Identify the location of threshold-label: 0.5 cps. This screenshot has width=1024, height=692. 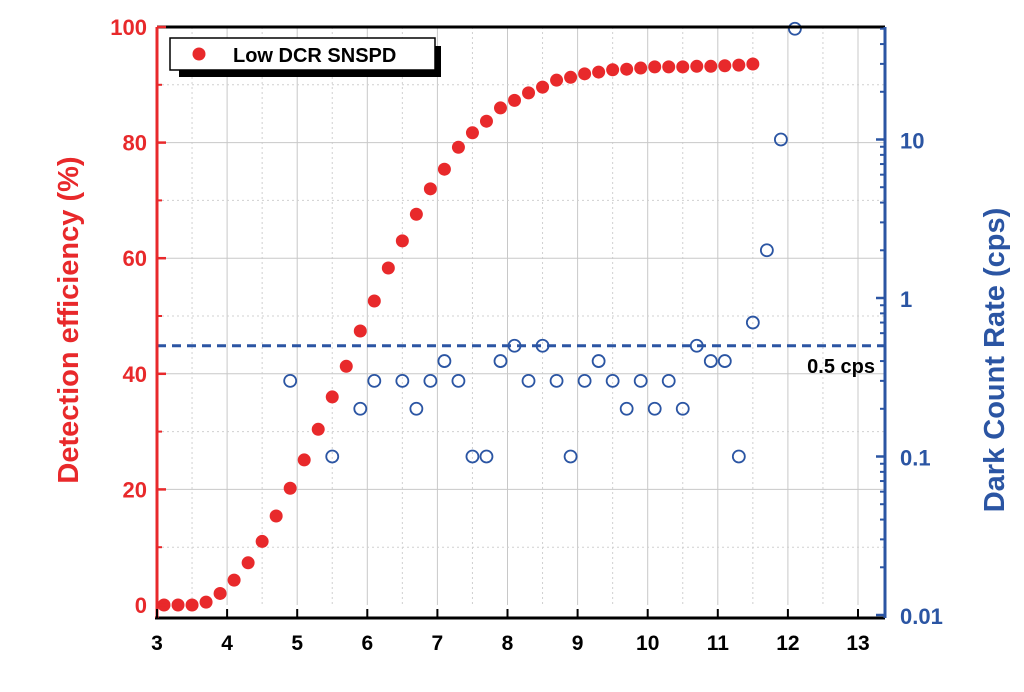
(841, 367).